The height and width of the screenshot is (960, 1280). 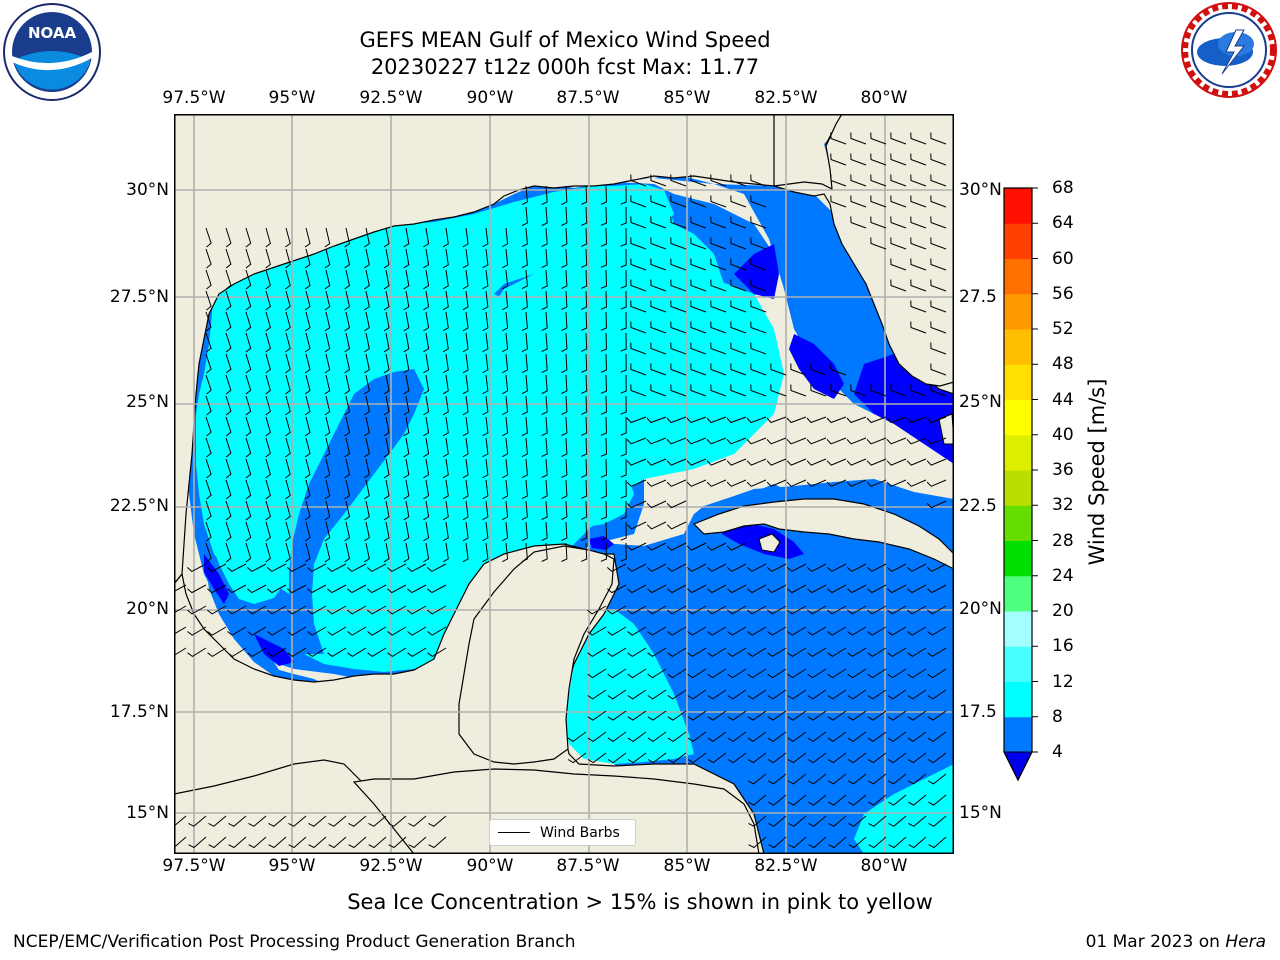 I want to click on lon-tick-bottom: 85°W, so click(x=687, y=866).